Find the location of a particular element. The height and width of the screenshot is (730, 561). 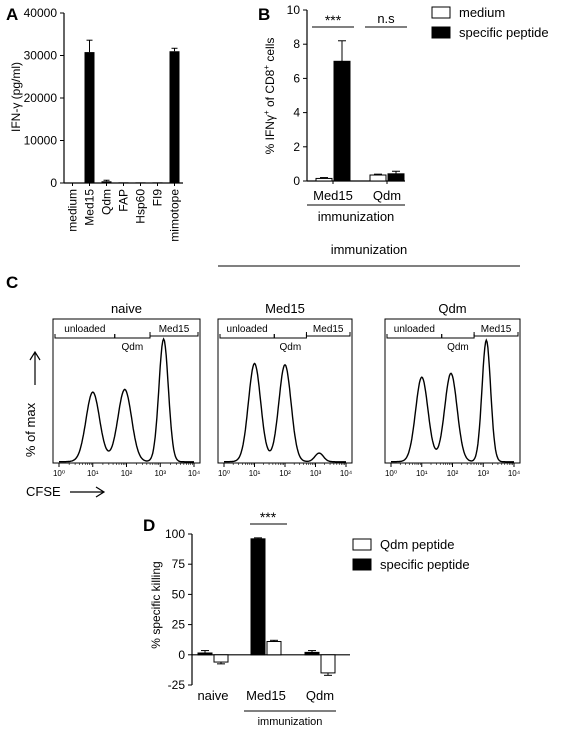

panel-b-category-label: Qdm is located at coordinates (387, 195).